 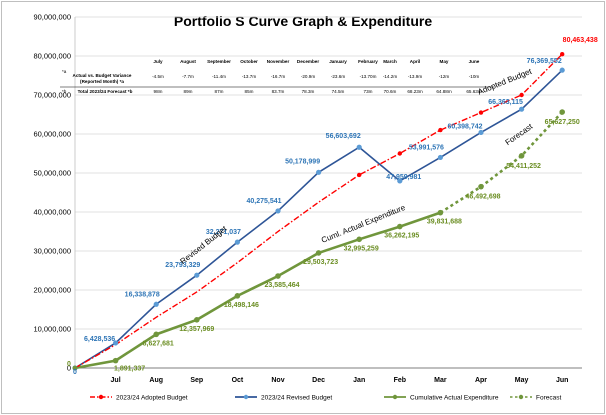 What do you see at coordinates (52, 95) in the screenshot?
I see `y-tick-label: 70,000,000` at bounding box center [52, 95].